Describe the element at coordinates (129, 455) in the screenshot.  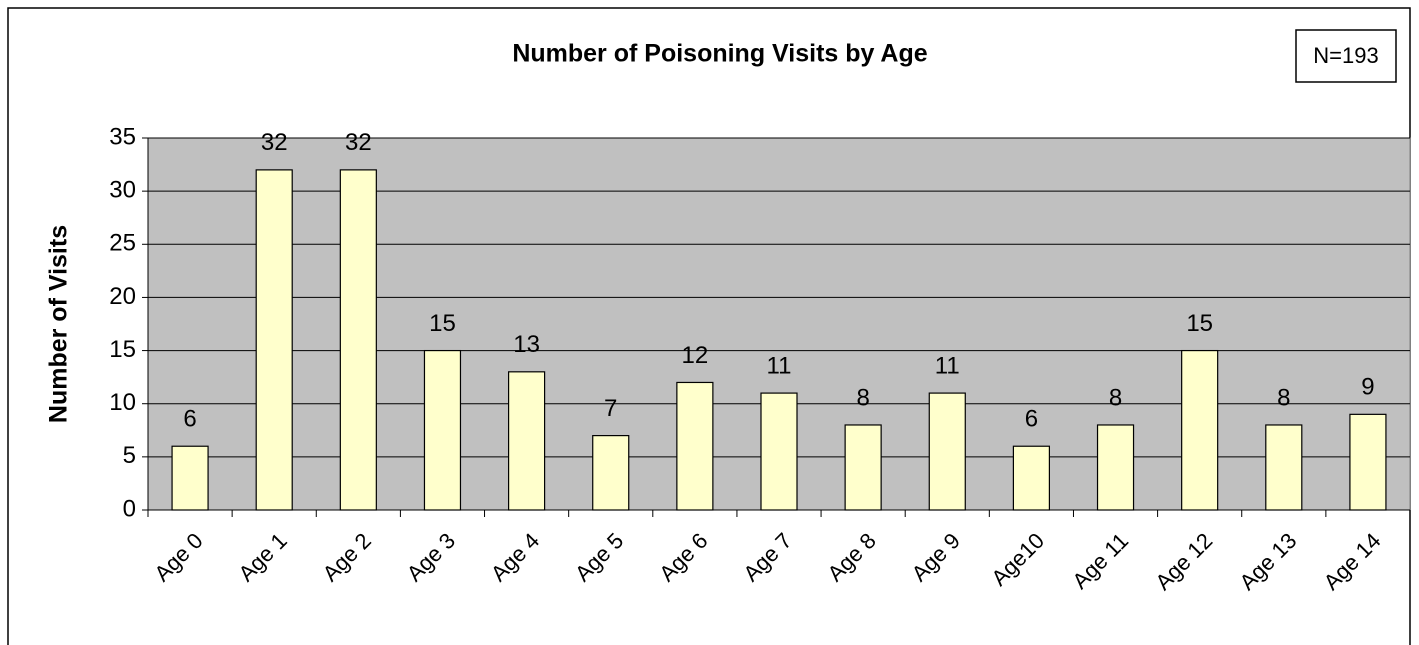
I see `y-tick-label: 5` at that location.